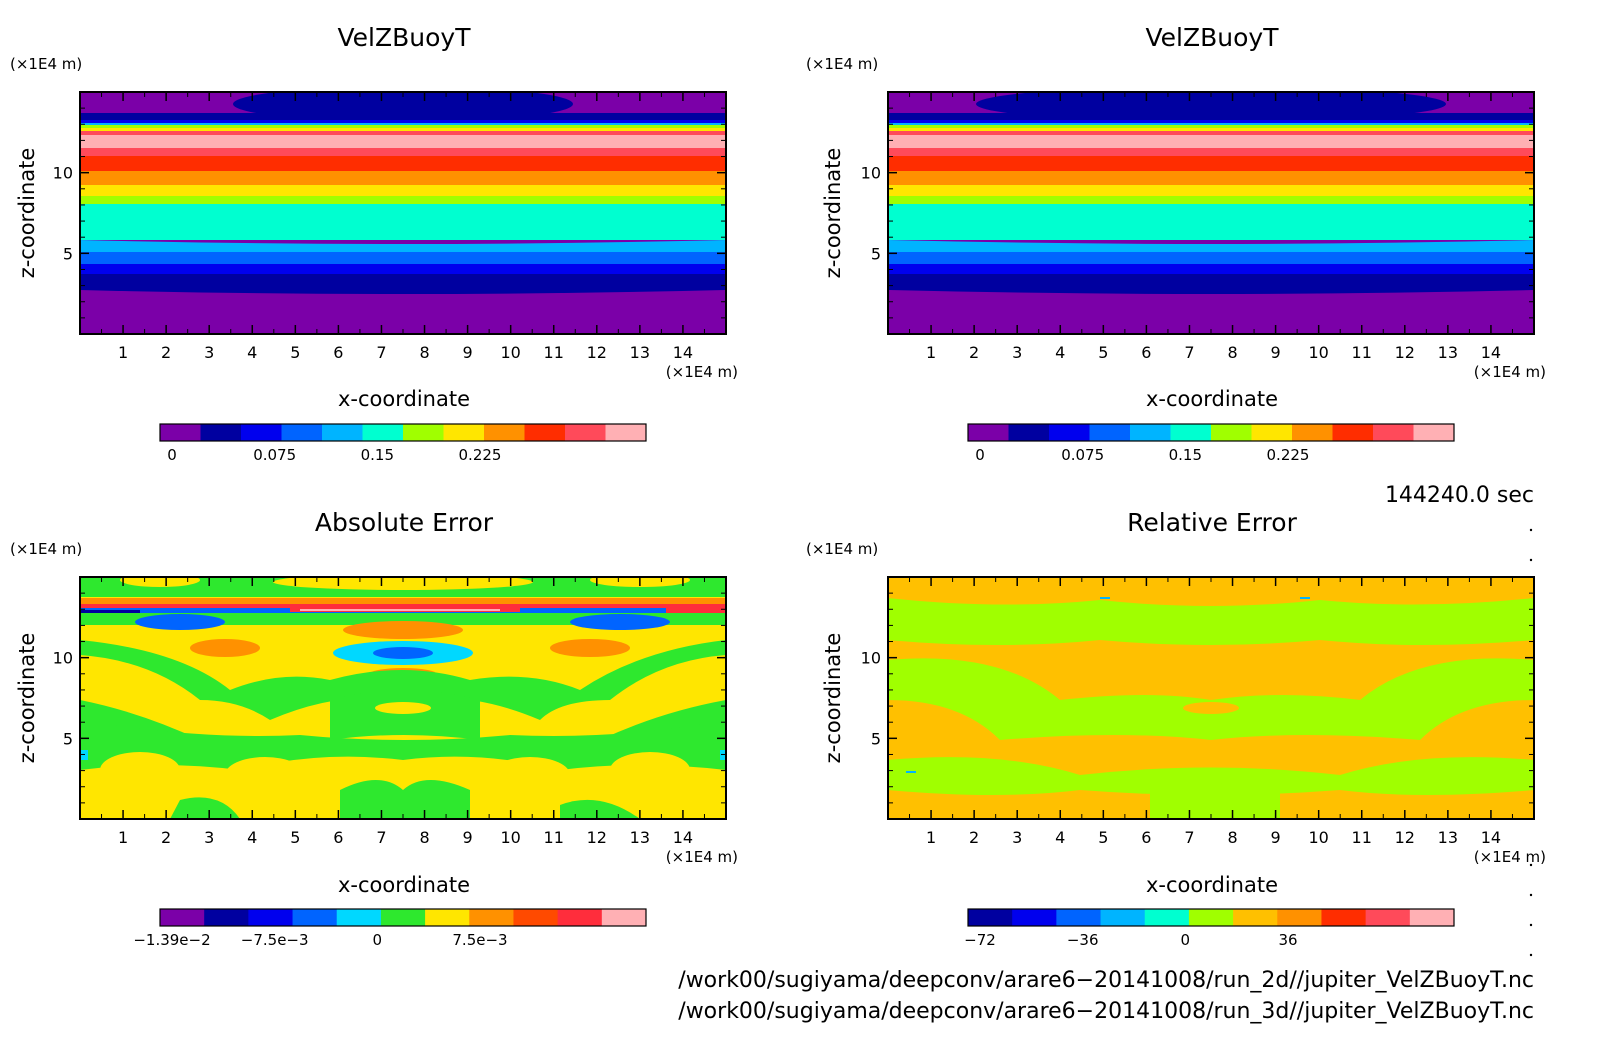 This screenshot has width=1604, height=1058. What do you see at coordinates (1212, 522) in the screenshot?
I see `panel-title: Relative Error` at bounding box center [1212, 522].